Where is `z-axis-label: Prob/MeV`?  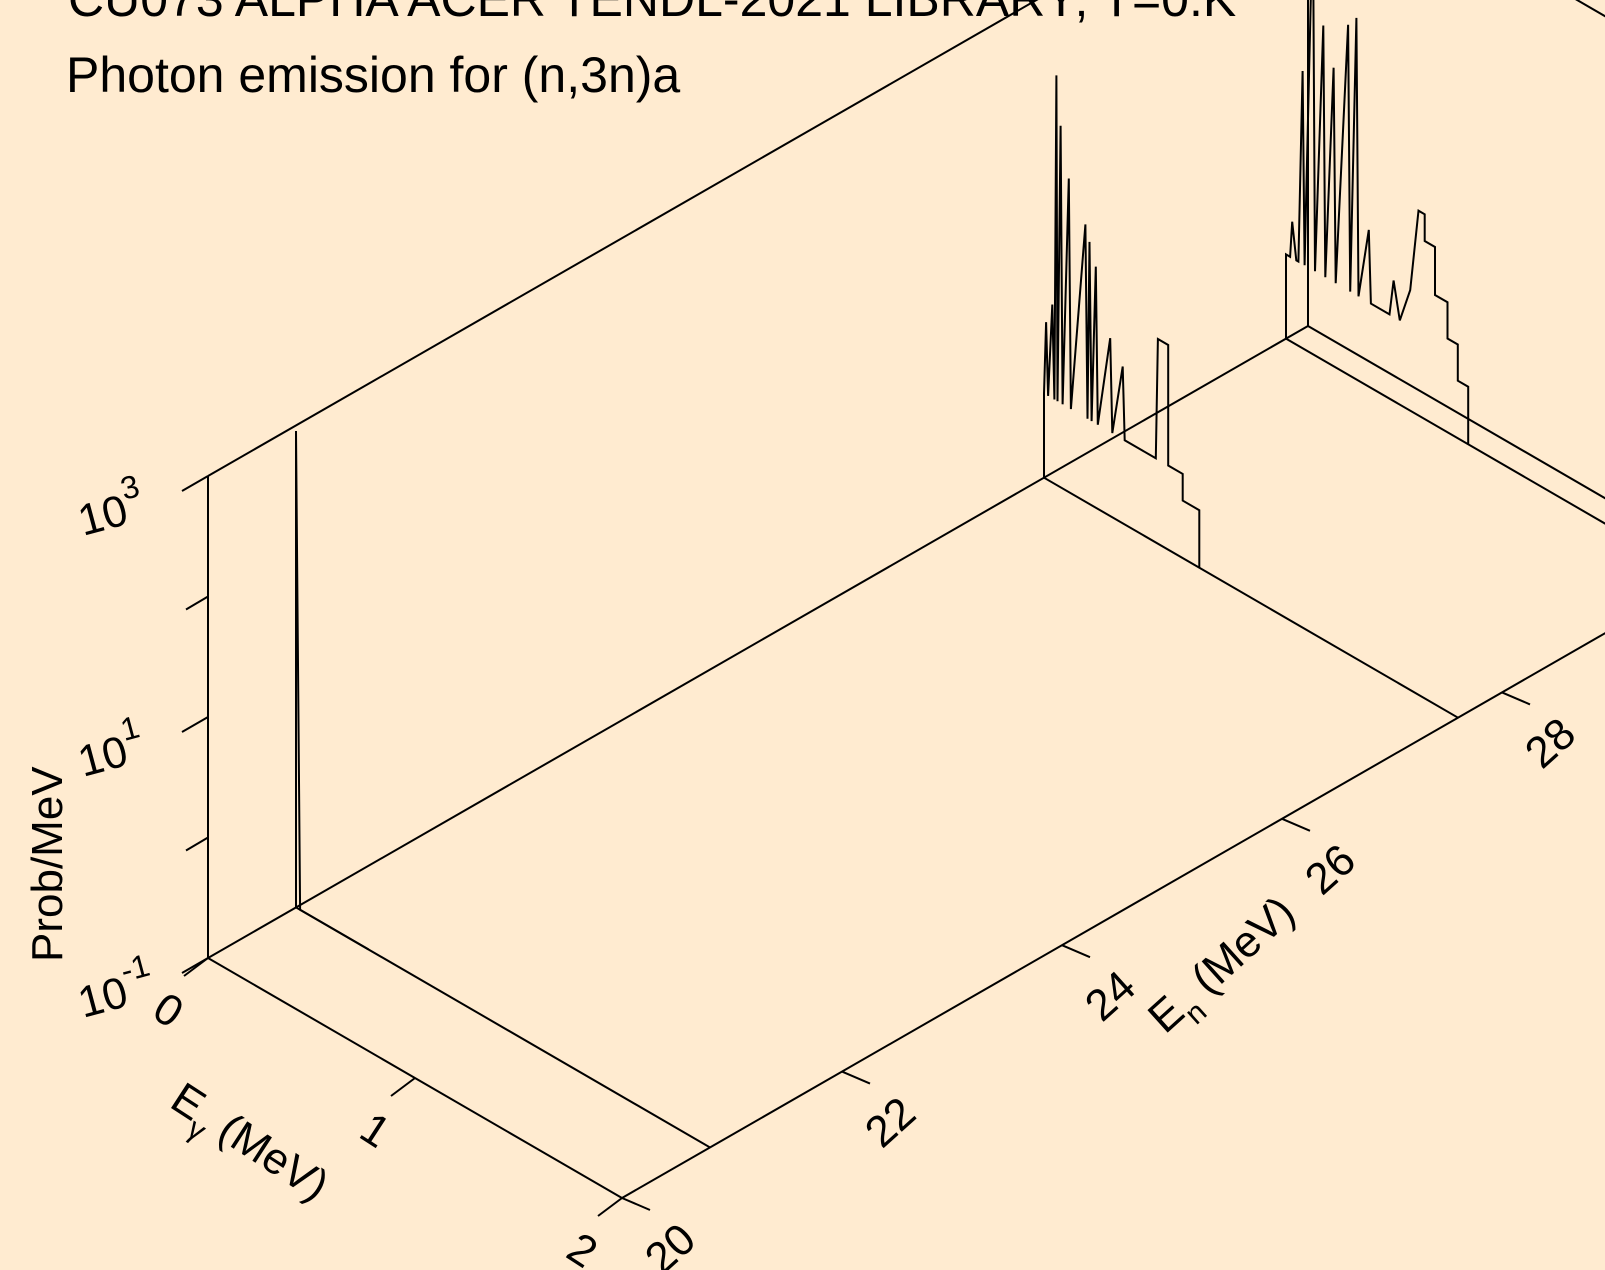 z-axis-label: Prob/MeV is located at coordinates (47, 864).